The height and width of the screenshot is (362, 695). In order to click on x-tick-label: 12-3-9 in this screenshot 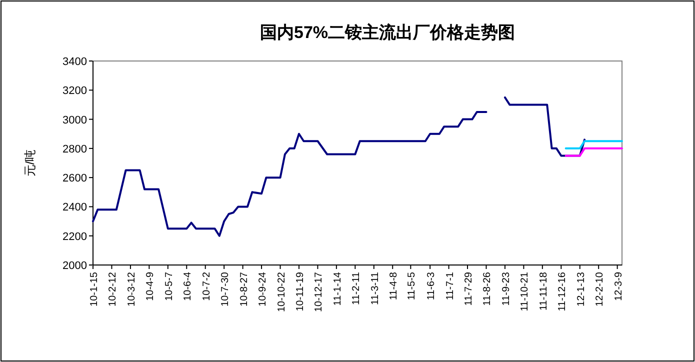, I will do `click(618, 286)`.